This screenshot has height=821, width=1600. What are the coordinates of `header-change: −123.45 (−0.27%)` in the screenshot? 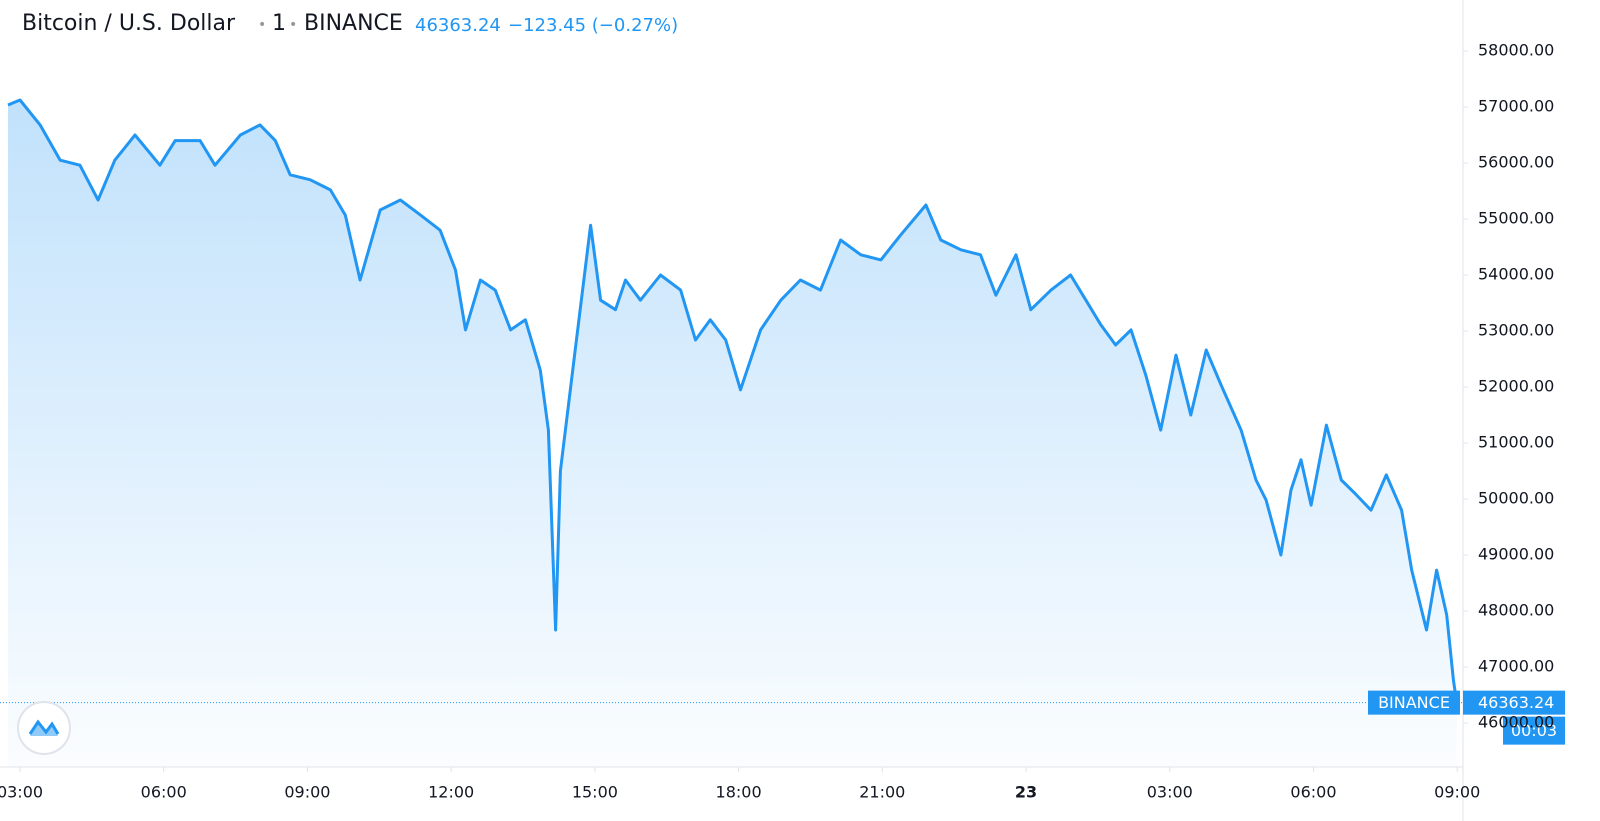 It's located at (593, 25).